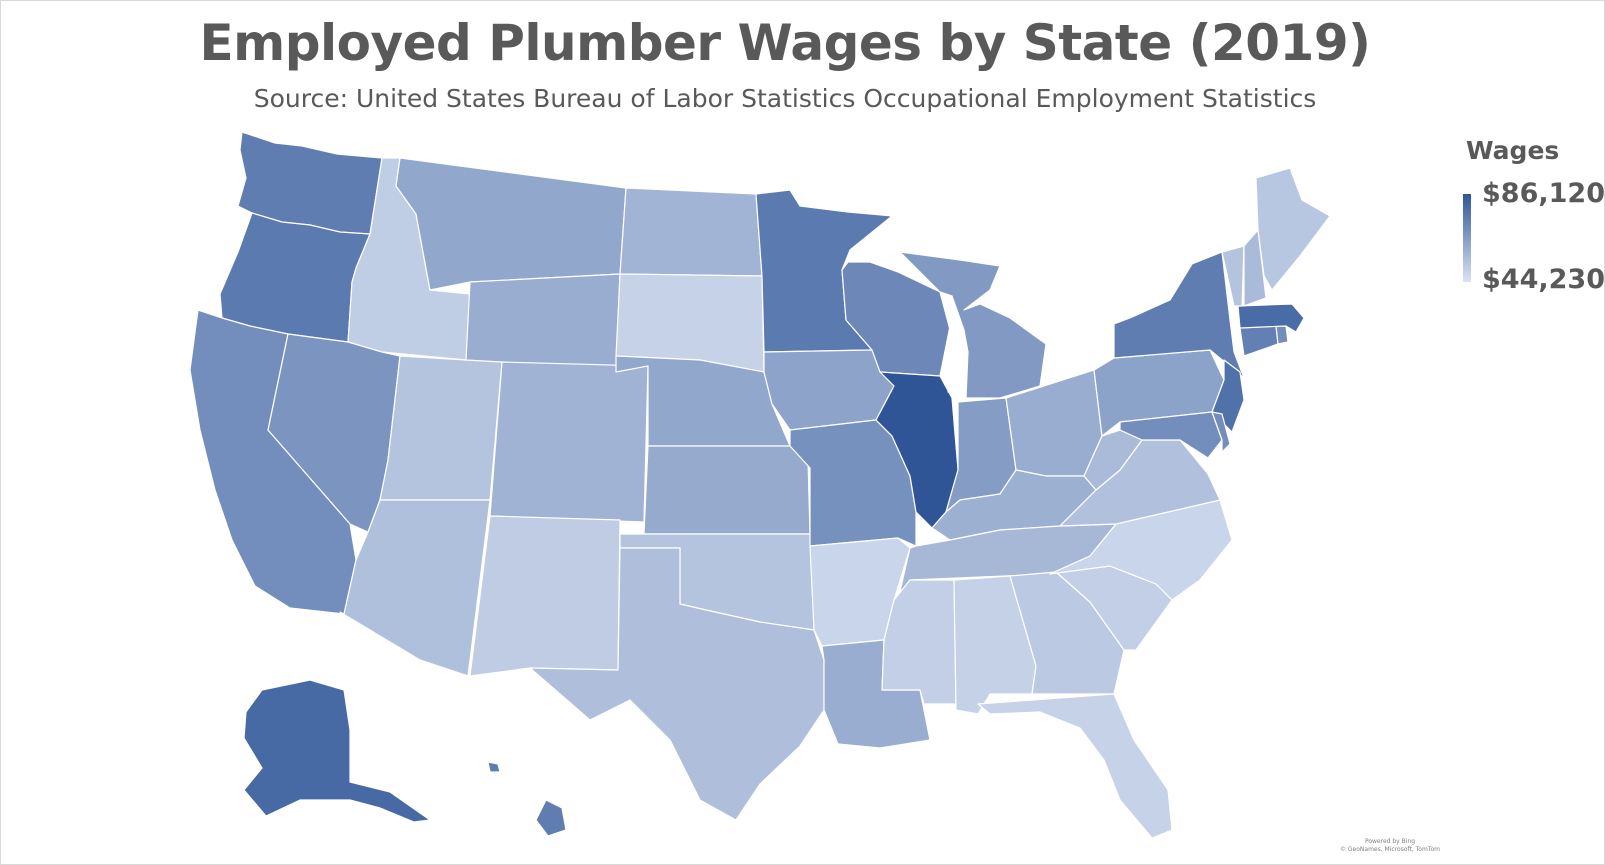  I want to click on state-north-dakota, so click(691, 232).